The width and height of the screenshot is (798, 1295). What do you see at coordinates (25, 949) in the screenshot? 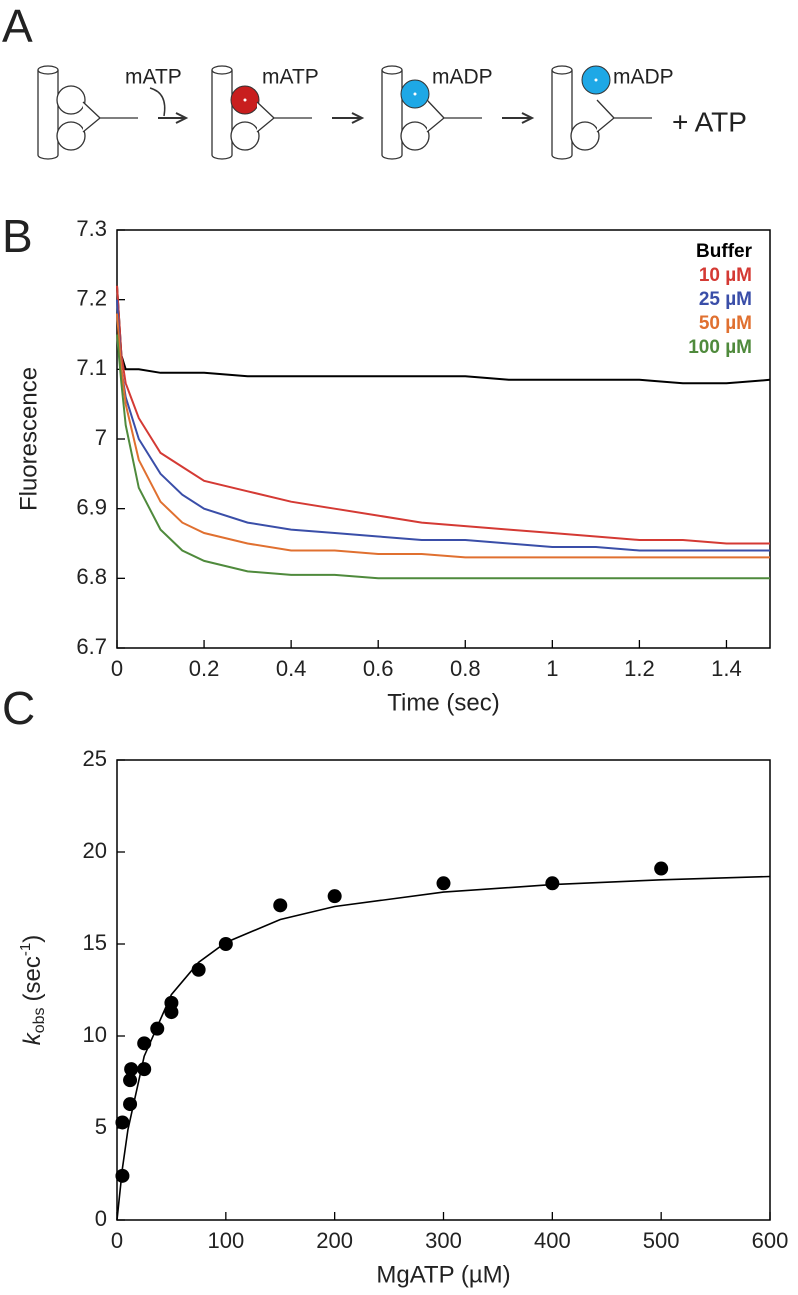
I see `y-axis-label-part: -1` at bounding box center [25, 949].